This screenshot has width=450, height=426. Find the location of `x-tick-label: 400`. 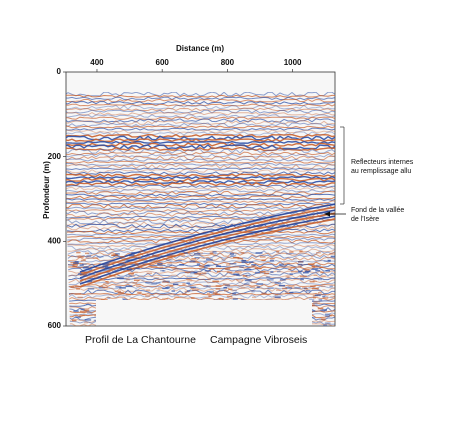

x-tick-label: 400 is located at coordinates (97, 62).